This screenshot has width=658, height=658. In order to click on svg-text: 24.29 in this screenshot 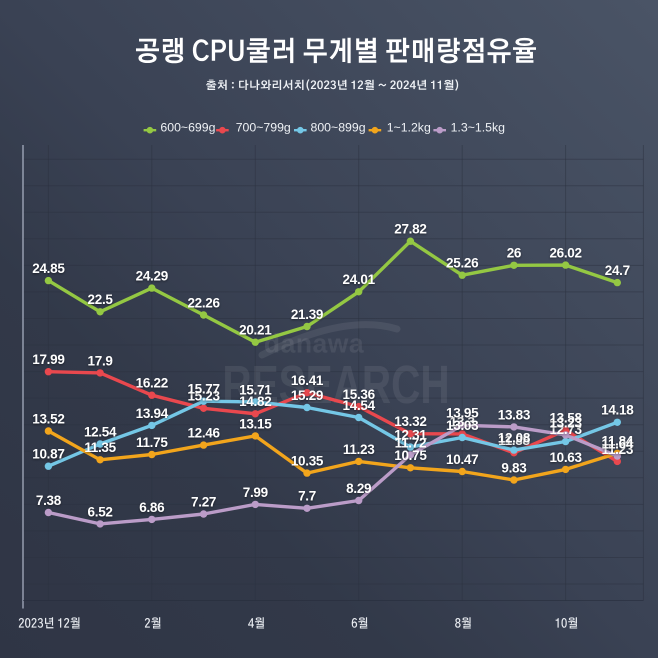, I will do `click(152, 276)`.